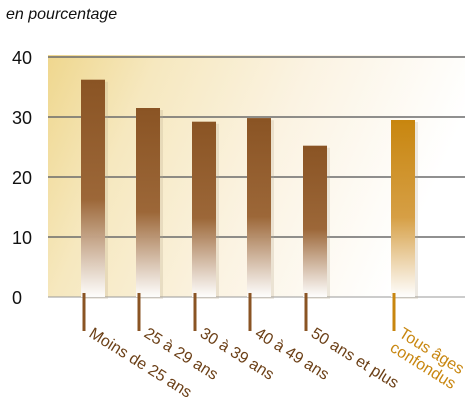 Image resolution: width=465 pixels, height=407 pixels. Describe the element at coordinates (403, 208) in the screenshot. I see `bar-total` at that location.